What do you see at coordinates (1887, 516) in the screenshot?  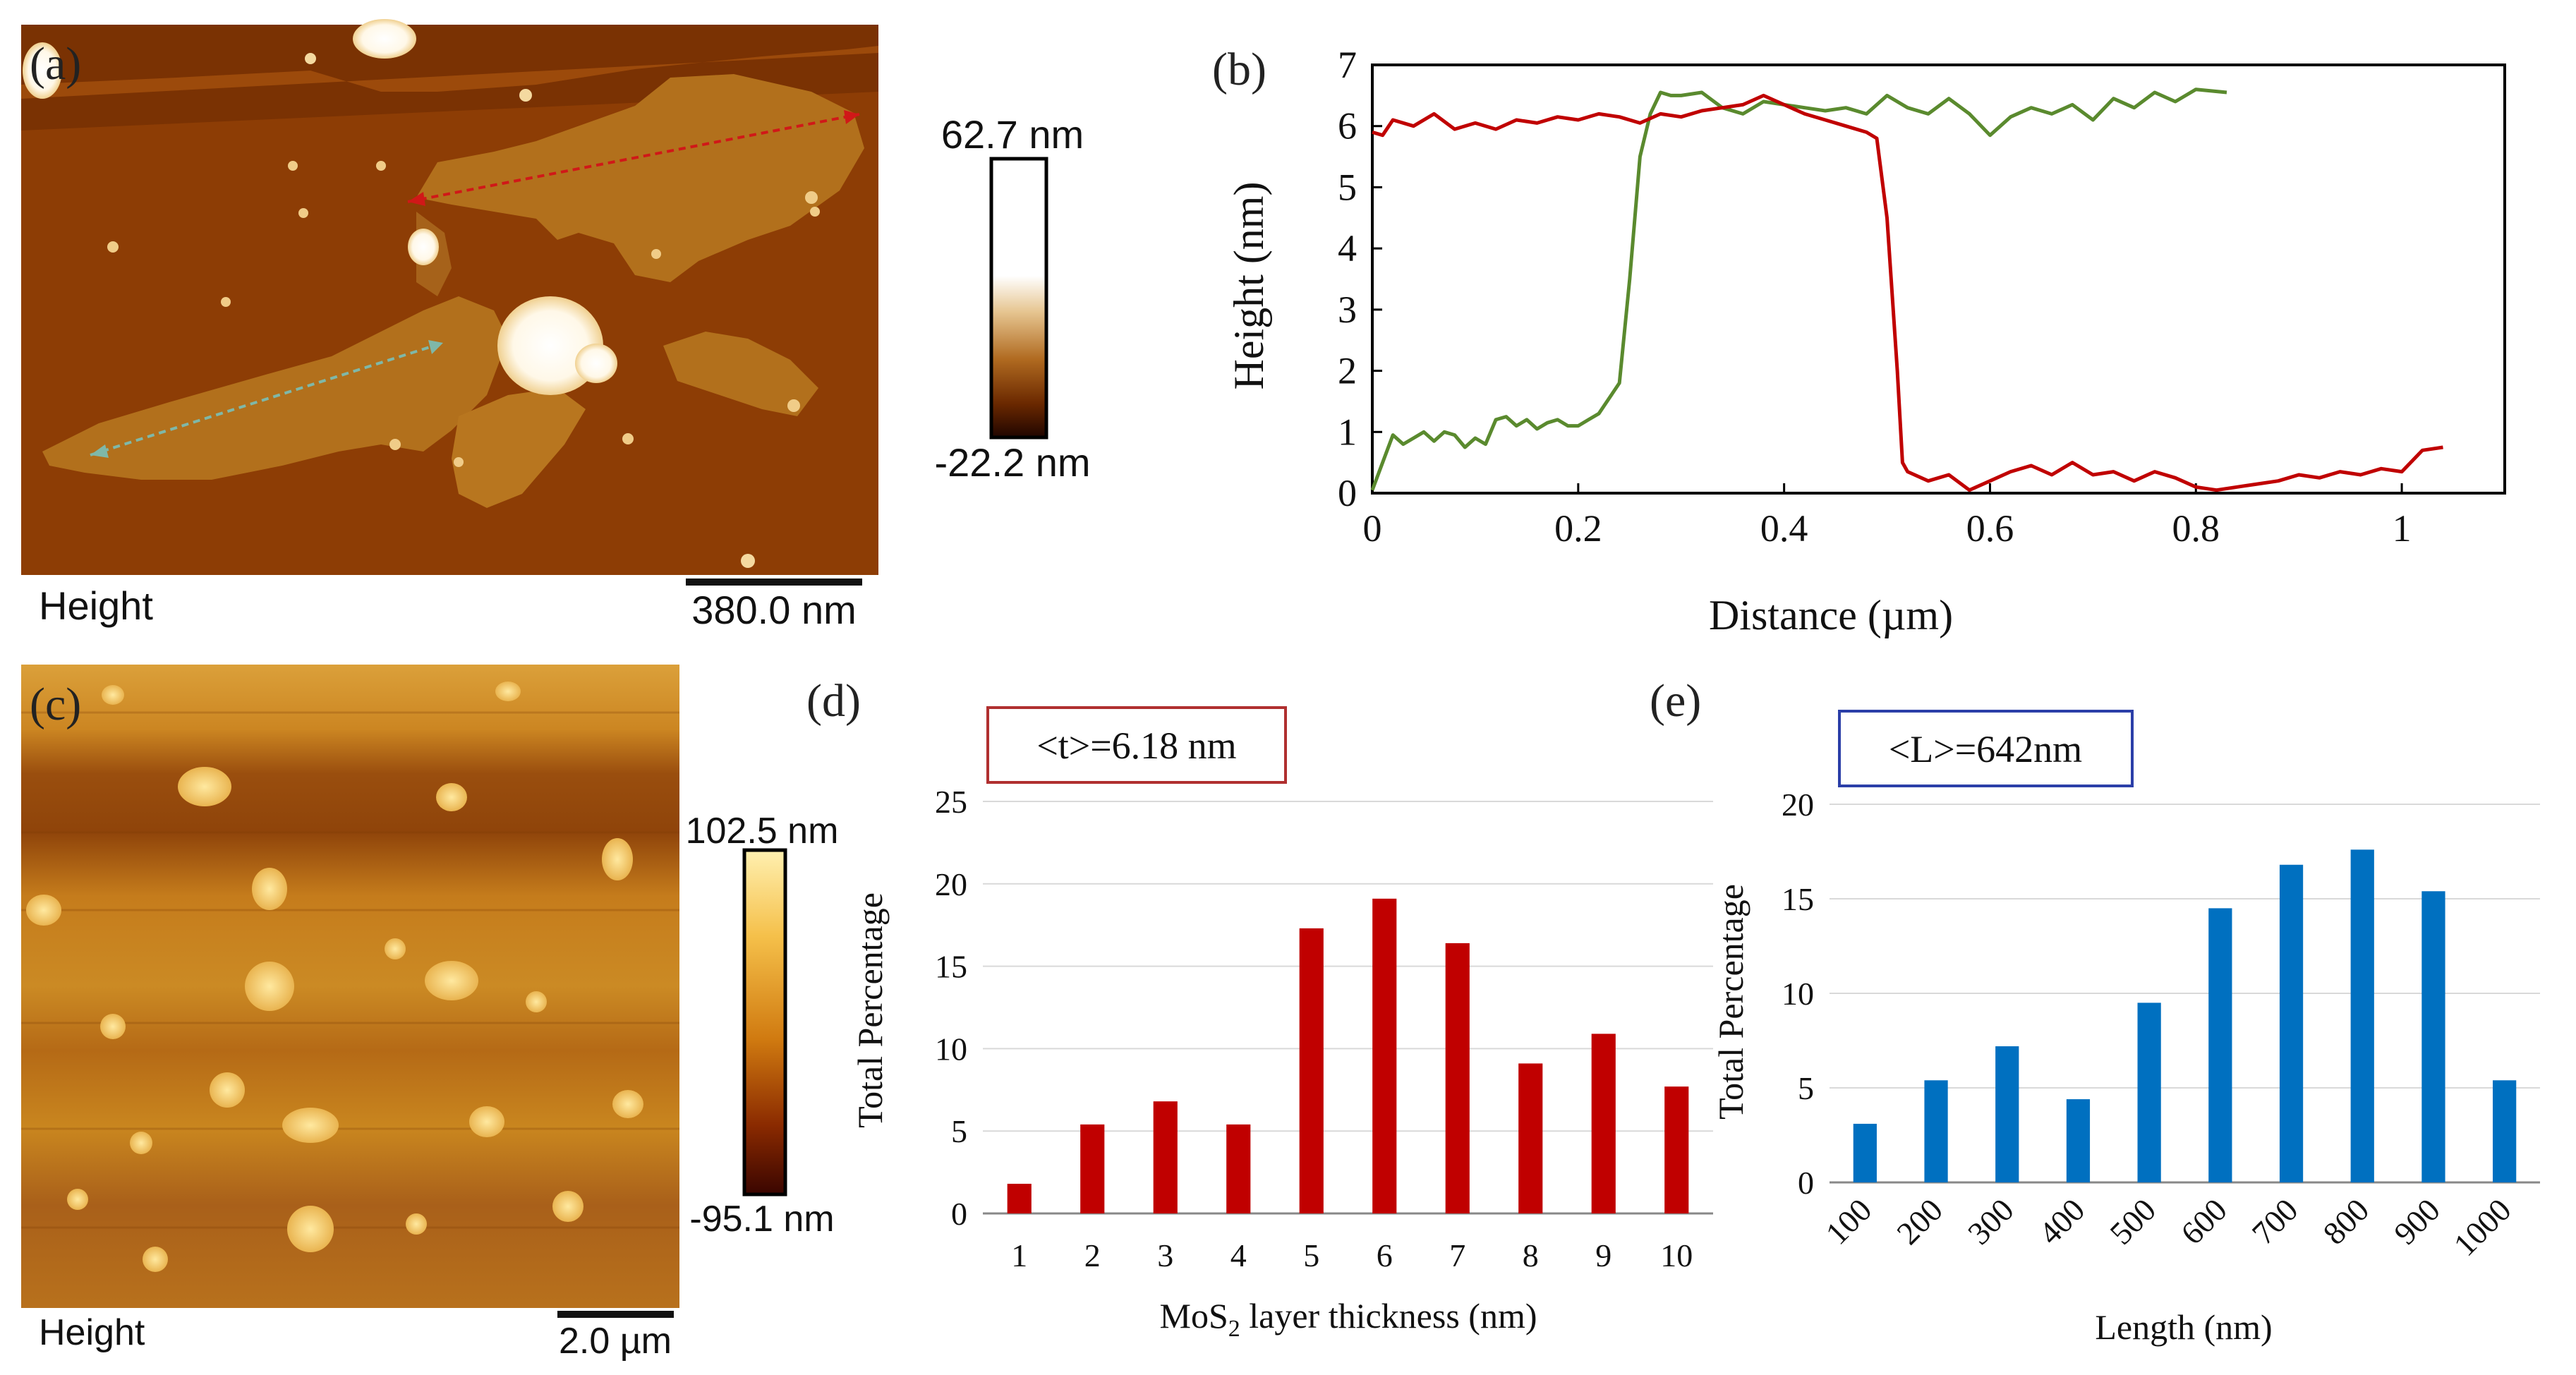 I see `chart-b-xticks: 0 0.2 0.4 0.6 0.8 1` at bounding box center [1887, 516].